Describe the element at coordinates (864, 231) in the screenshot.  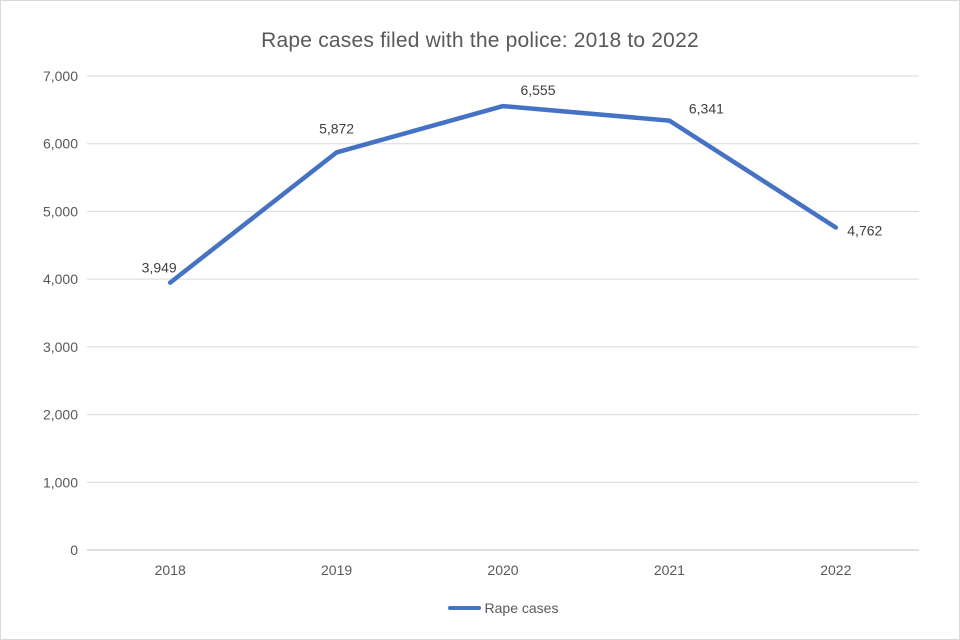
I see `data-label: 4,762` at that location.